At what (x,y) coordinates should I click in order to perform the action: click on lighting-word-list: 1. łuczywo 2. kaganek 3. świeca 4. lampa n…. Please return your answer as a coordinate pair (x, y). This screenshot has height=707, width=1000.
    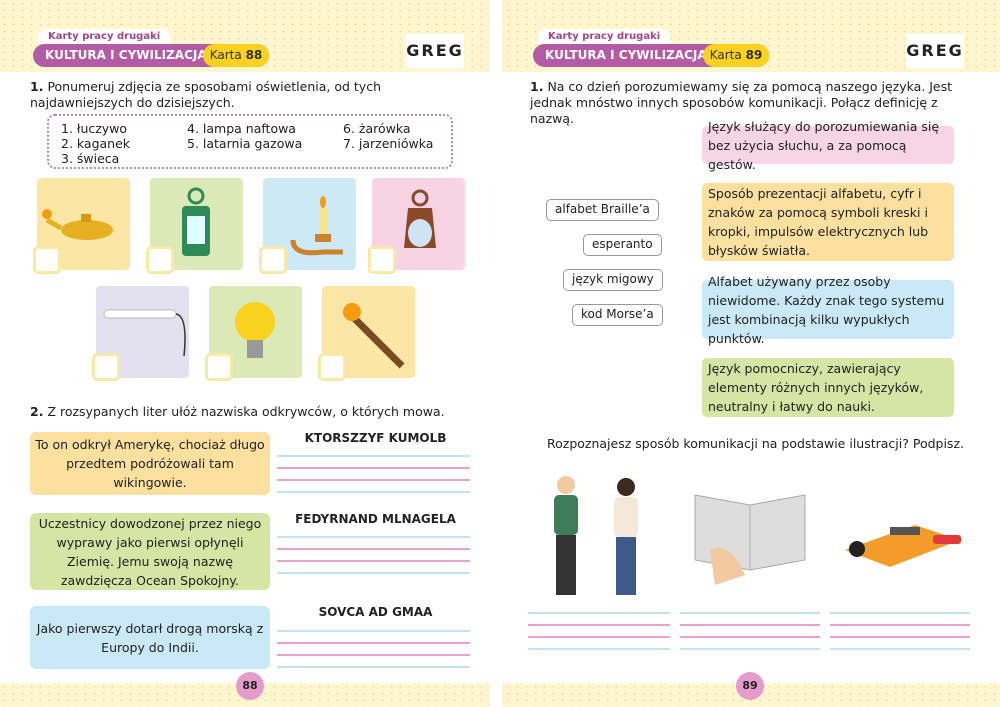
    Looking at the image, I should click on (250, 141).